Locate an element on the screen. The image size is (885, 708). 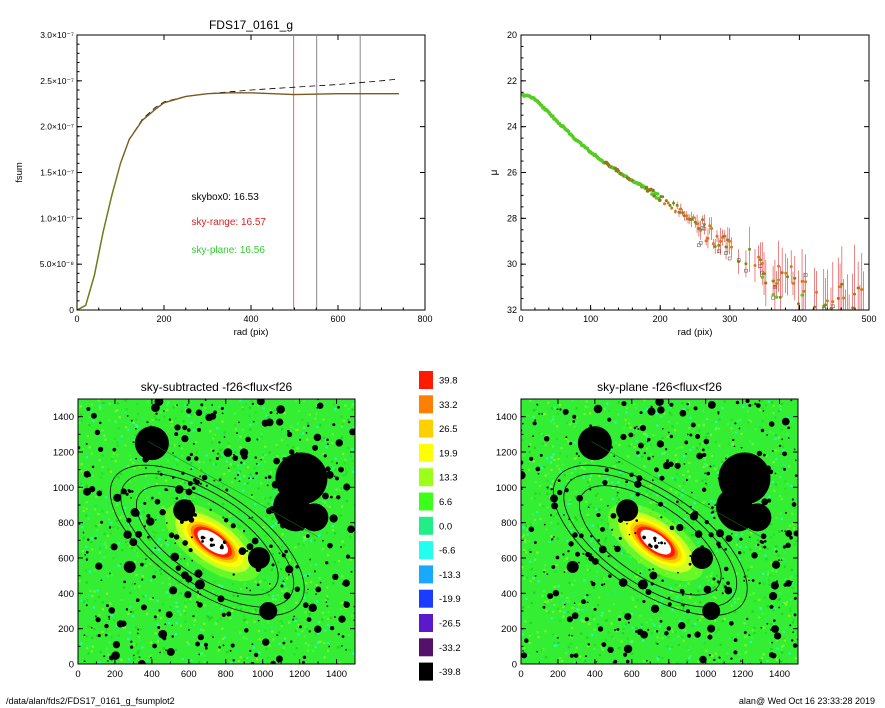
masked-source-core is located at coordinates (655, 540).